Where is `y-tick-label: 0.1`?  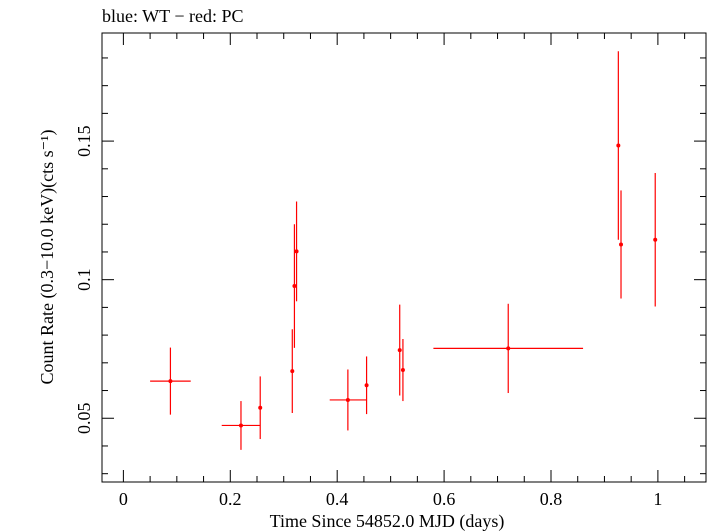 y-tick-label: 0.1 is located at coordinates (84, 279).